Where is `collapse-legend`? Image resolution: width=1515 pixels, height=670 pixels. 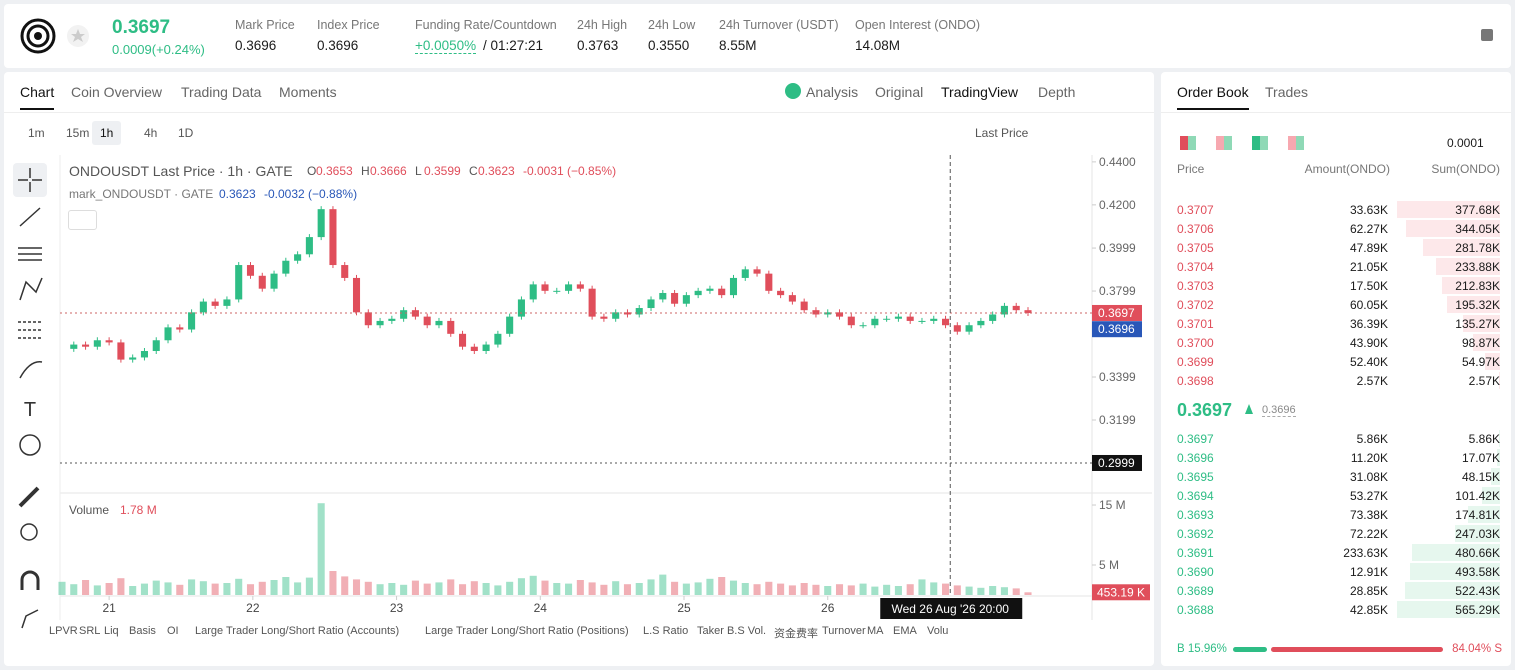 collapse-legend is located at coordinates (82, 220).